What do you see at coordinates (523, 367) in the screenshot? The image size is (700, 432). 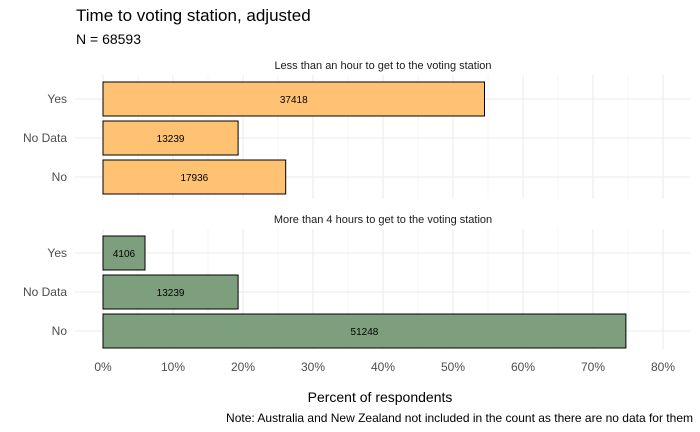 I see `x-tick-label: 60%` at bounding box center [523, 367].